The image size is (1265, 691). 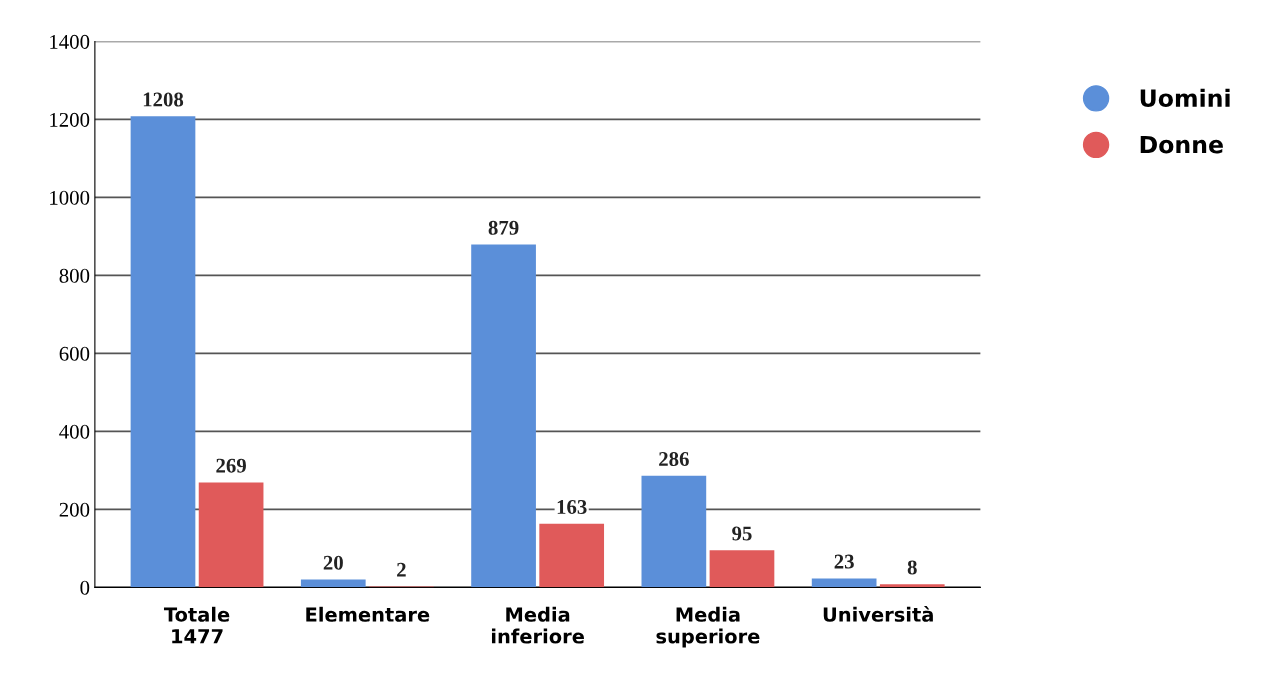 What do you see at coordinates (333, 562) in the screenshot?
I see `data-label: 20` at bounding box center [333, 562].